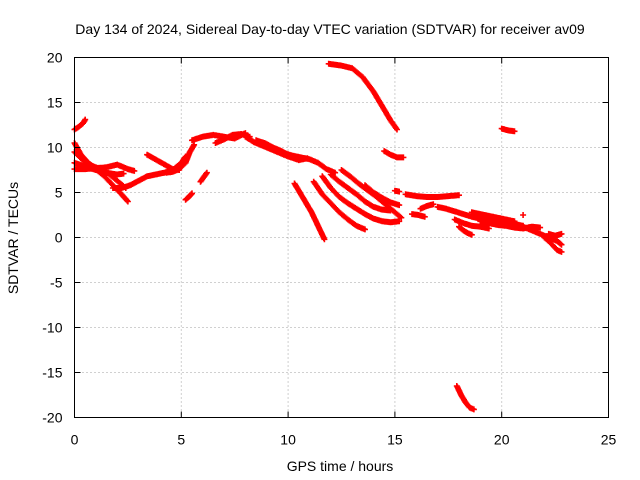  I want to click on y-tick-label: 5, so click(59, 193).